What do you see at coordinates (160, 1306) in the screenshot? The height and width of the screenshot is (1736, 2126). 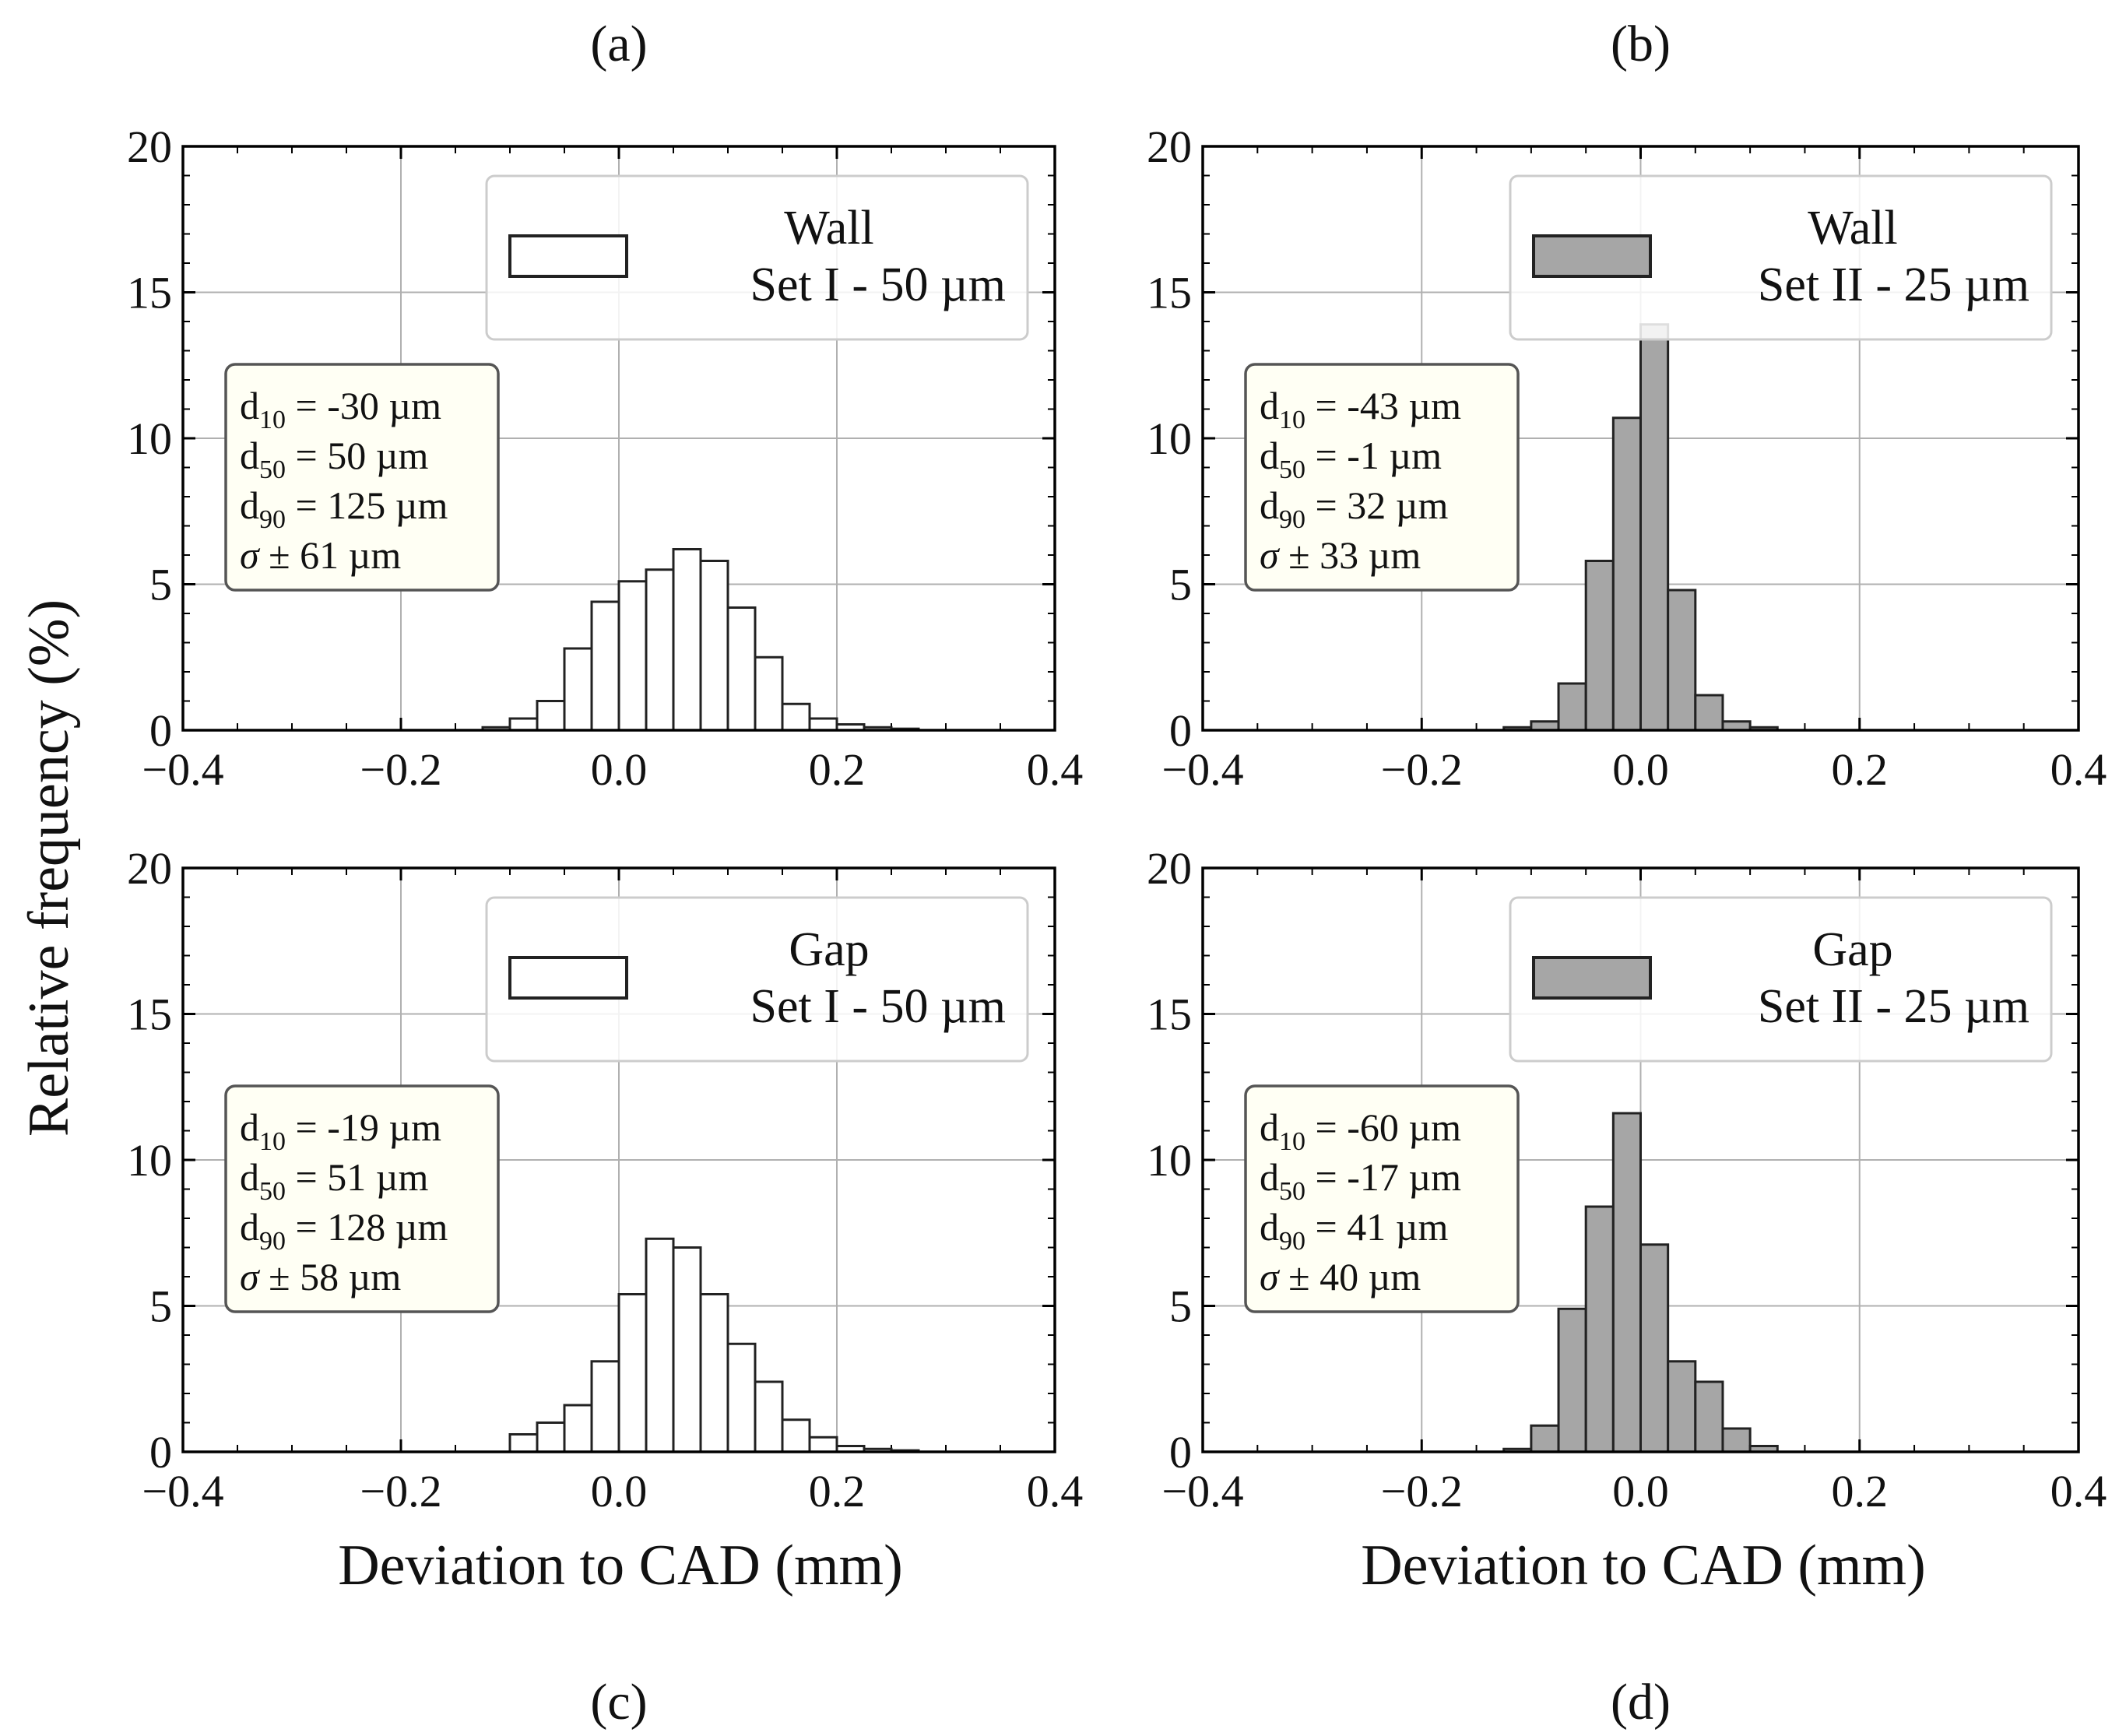 I see `y-tick-label: 5` at bounding box center [160, 1306].